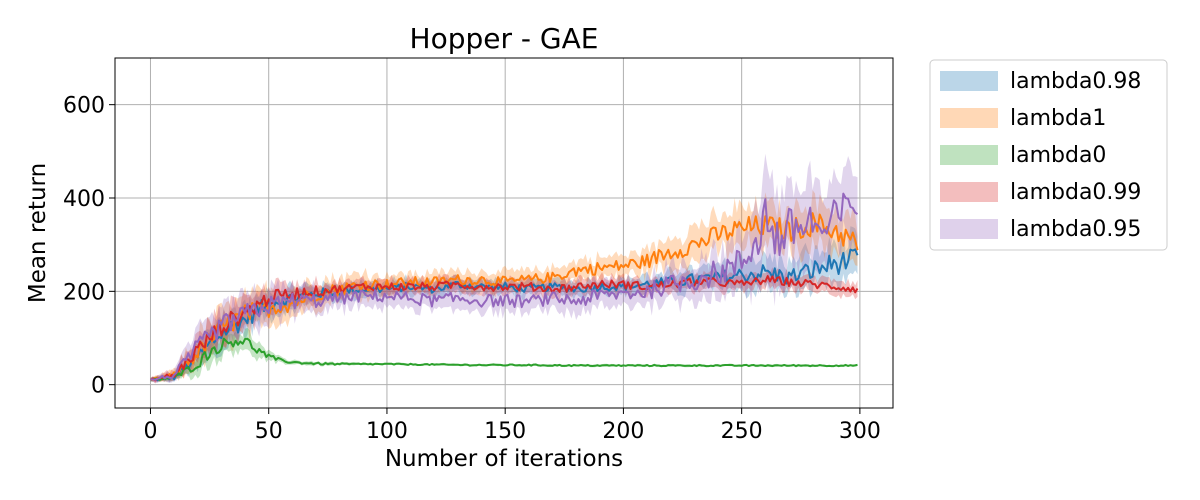  I want to click on legend-box, so click(1048, 155).